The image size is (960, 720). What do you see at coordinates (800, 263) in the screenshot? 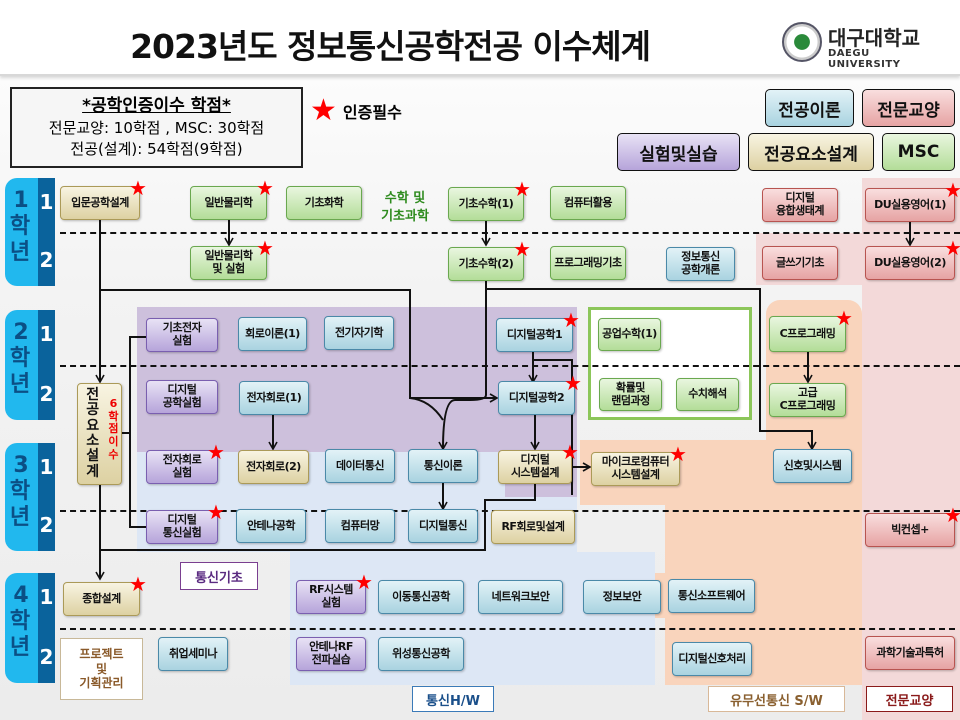
I see `course-writing: 글쓰기기초` at bounding box center [800, 263].